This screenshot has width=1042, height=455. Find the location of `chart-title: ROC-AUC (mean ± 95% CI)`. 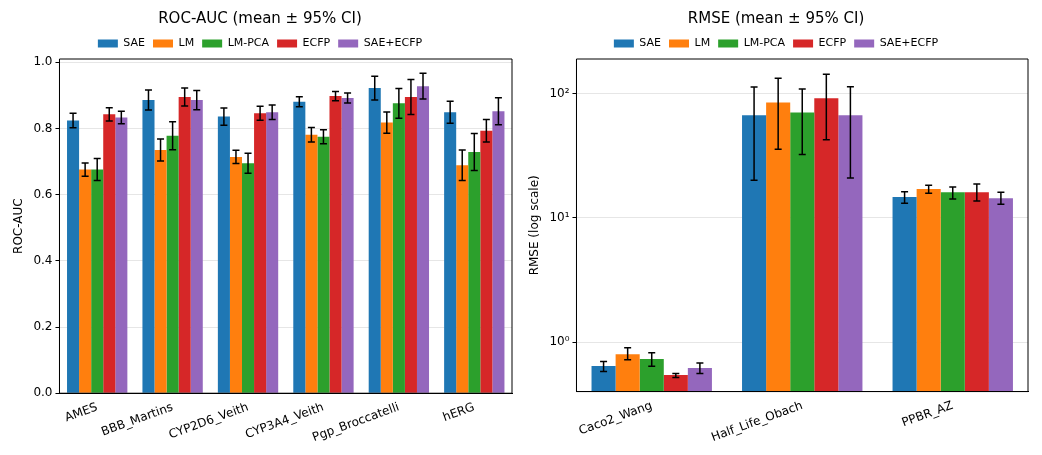

chart-title: ROC-AUC (mean ± 95% CI) is located at coordinates (260, 17).